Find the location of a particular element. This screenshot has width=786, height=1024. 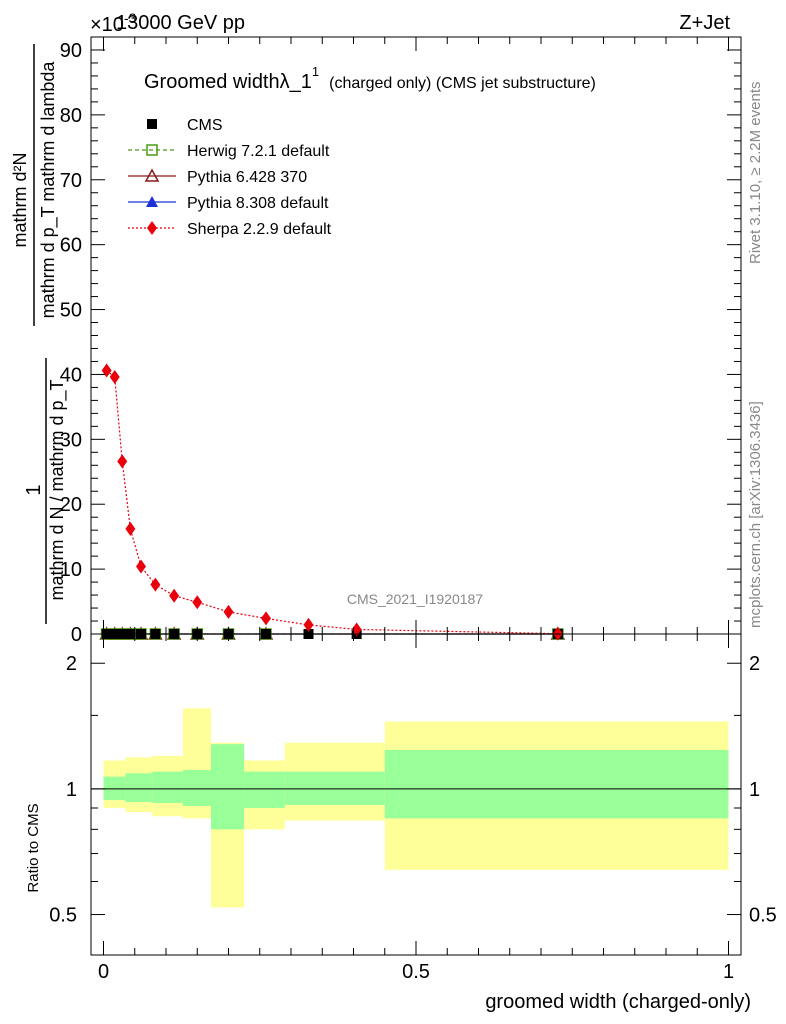

legend-label: Pythia 8.308 default is located at coordinates (258, 203).